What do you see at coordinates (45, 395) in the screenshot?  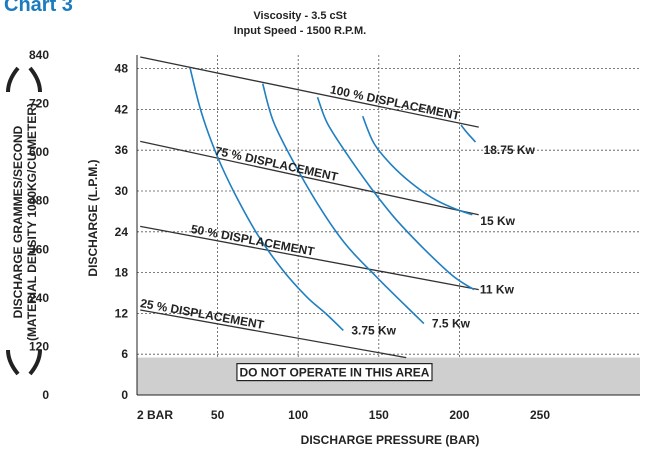 I see `y2-tick-label: 0` at bounding box center [45, 395].